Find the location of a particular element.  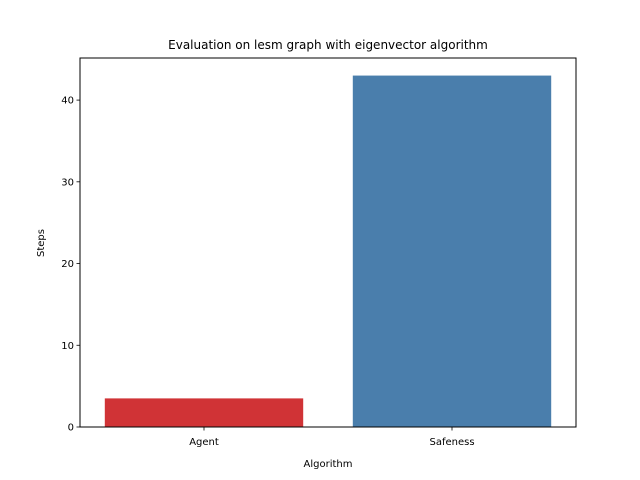

y-tick-label: 20 is located at coordinates (67, 264).